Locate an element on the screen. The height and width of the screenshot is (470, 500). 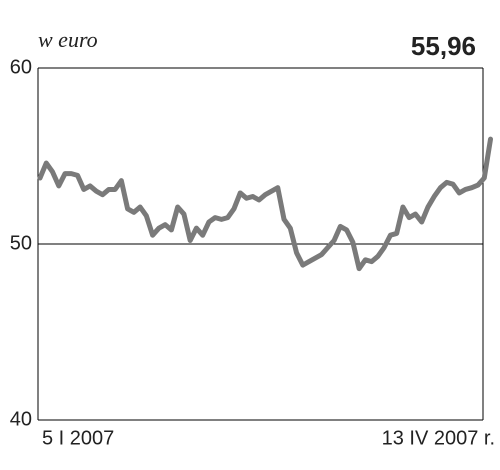
x-tick-label: 5 I 2007 is located at coordinates (78, 438).